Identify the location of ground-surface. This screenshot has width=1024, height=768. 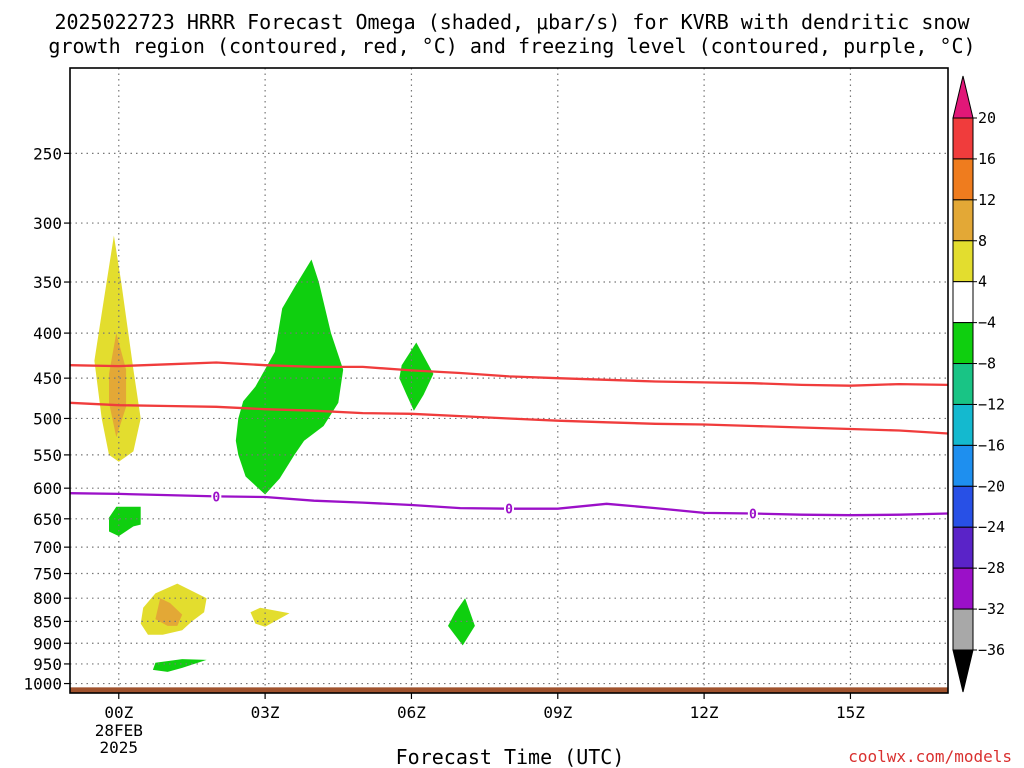
(509, 690).